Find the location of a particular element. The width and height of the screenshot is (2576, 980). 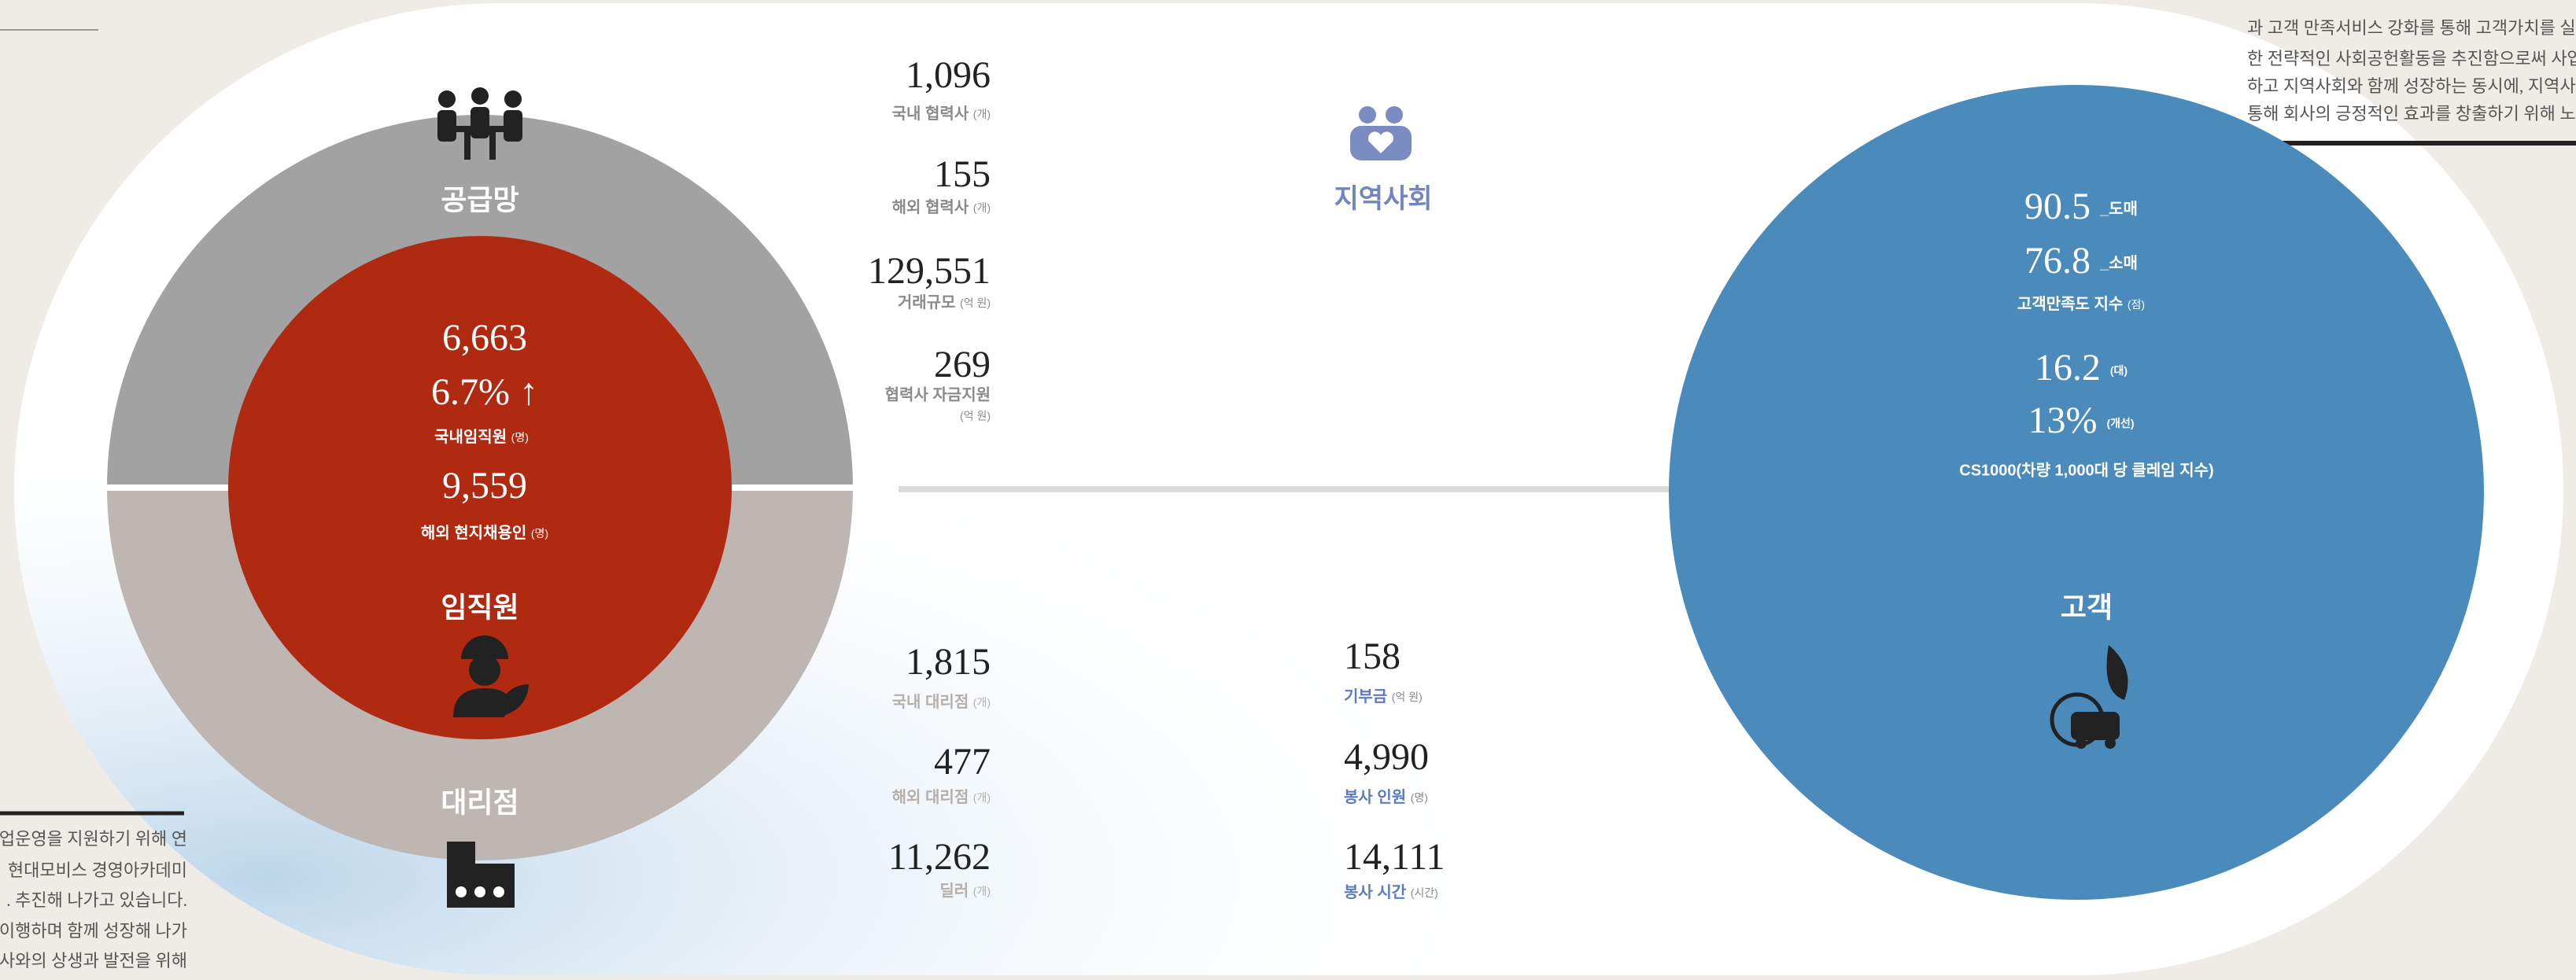

value: 76.8 is located at coordinates (2057, 261).